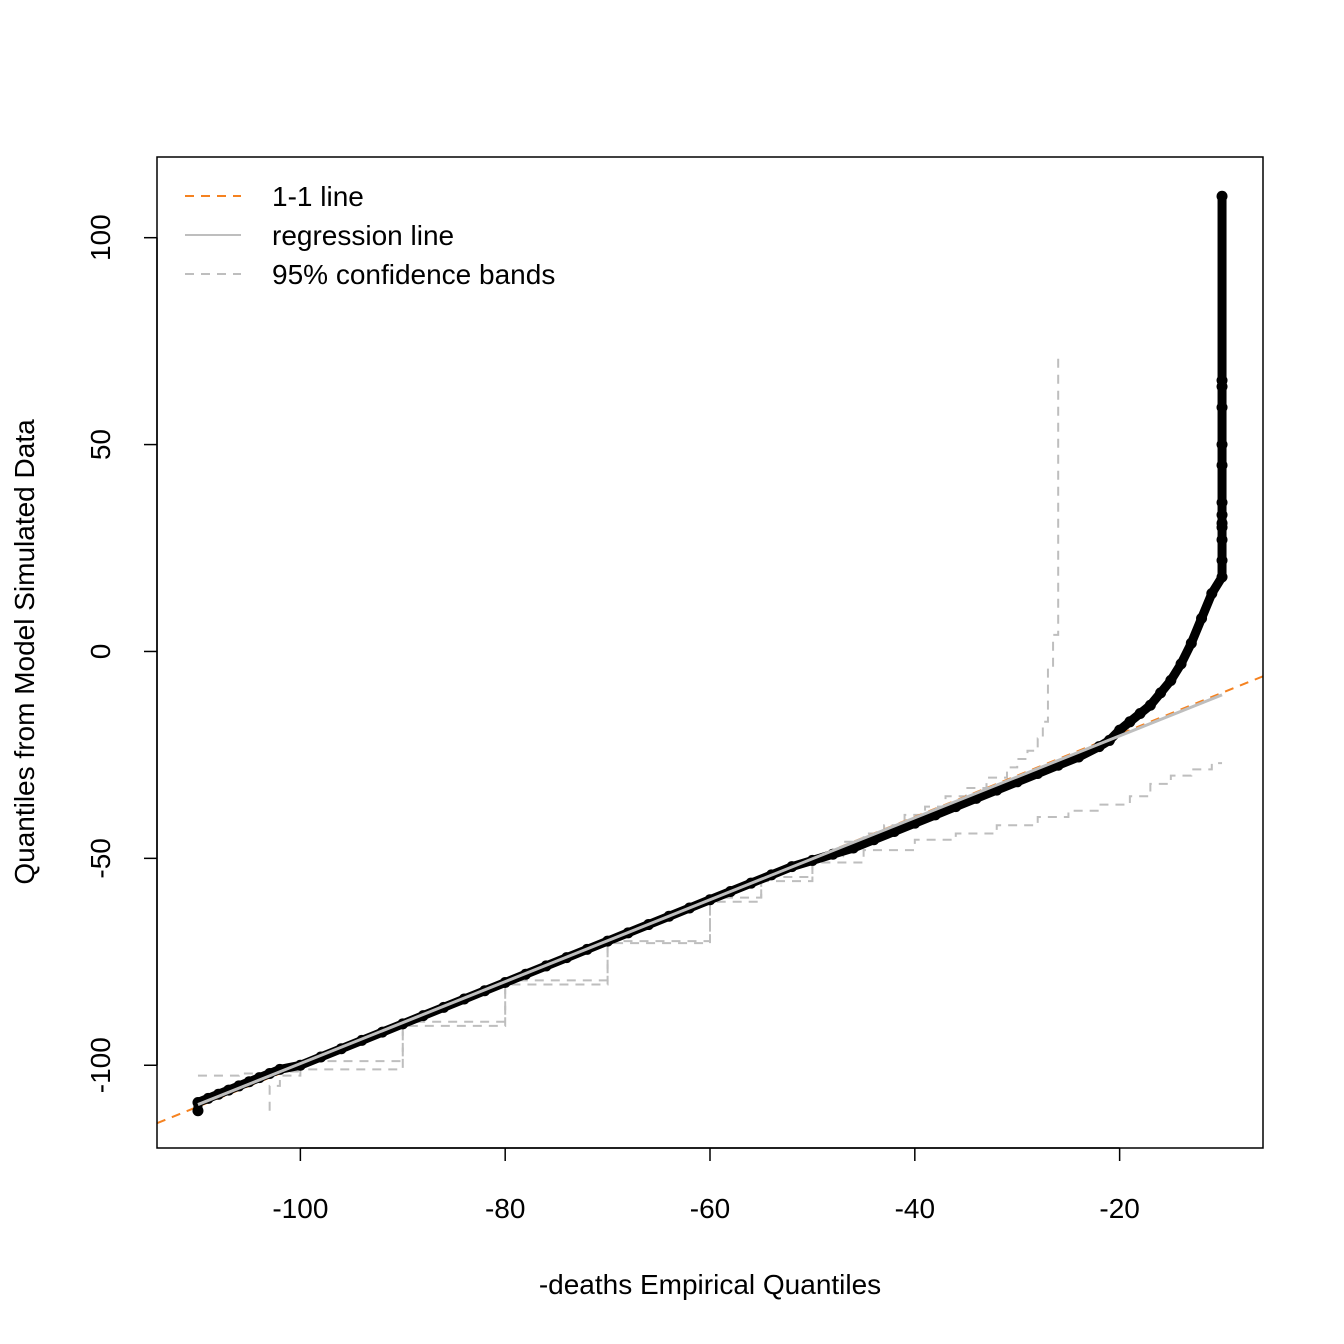 The width and height of the screenshot is (1344, 1344). Describe the element at coordinates (413, 274) in the screenshot. I see `legend-label-confidence-bands: 95% confidence bands` at that location.